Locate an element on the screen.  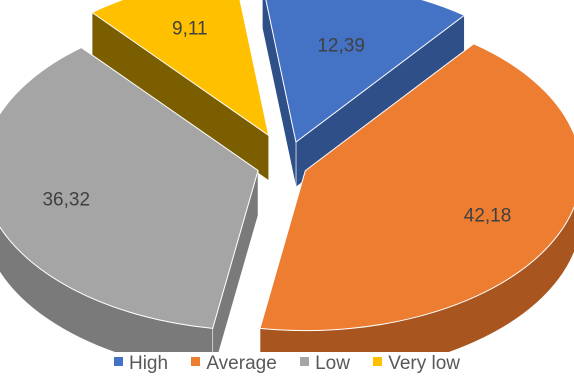
legend-swatch-high is located at coordinates (118, 362).